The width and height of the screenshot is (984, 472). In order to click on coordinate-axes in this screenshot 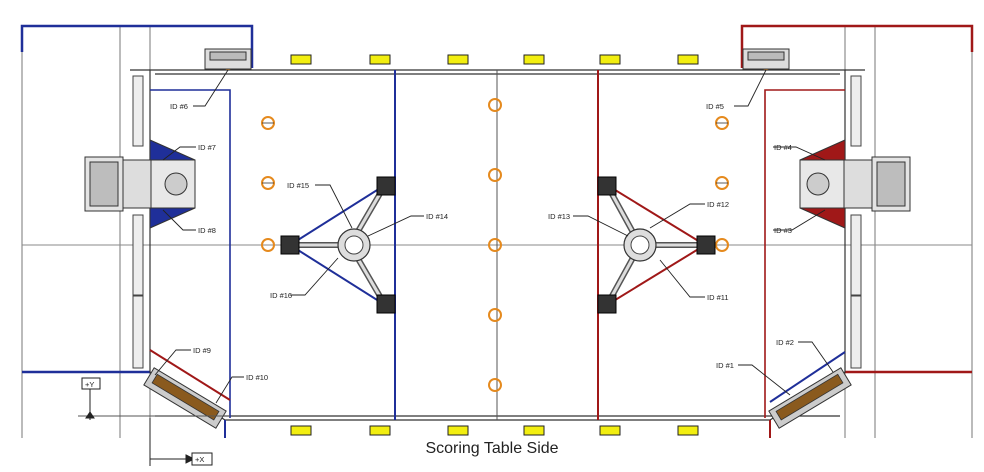, I will do `click(154, 421)`.